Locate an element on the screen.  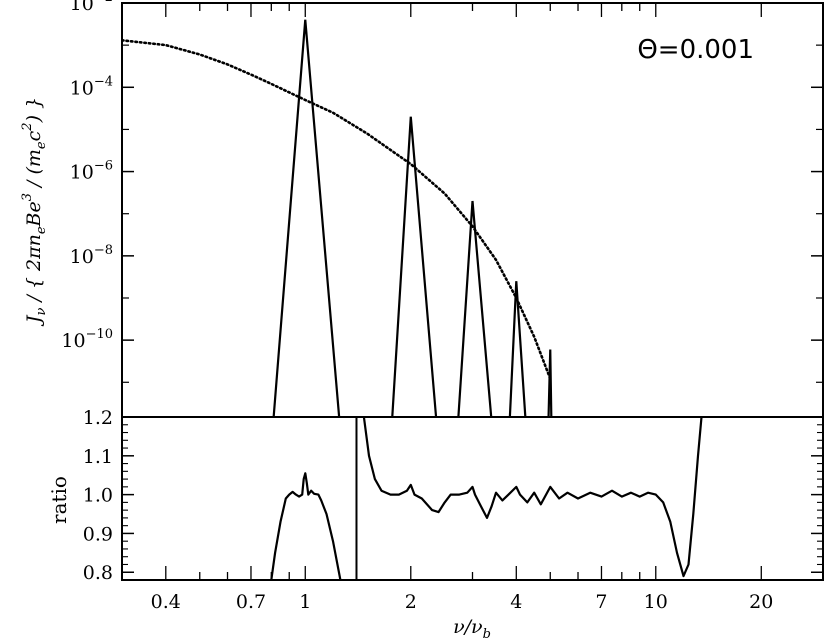
top-y-tick-label: 10⁻⁴ is located at coordinates (91, 86).